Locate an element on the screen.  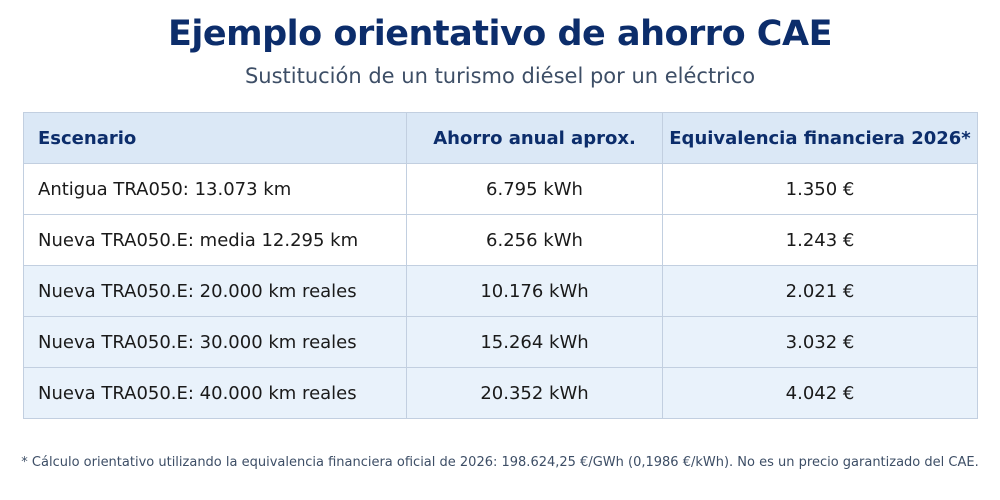
cell-equivalencia: 4.042 € is located at coordinates (820, 393).